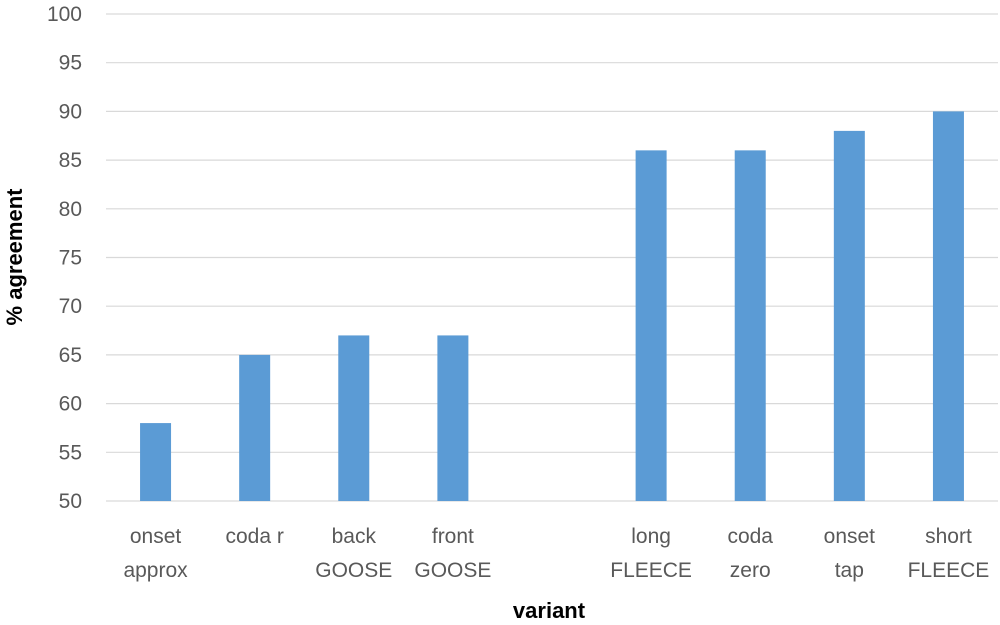 The height and width of the screenshot is (625, 1000). I want to click on y-tick-label: 90, so click(70, 111).